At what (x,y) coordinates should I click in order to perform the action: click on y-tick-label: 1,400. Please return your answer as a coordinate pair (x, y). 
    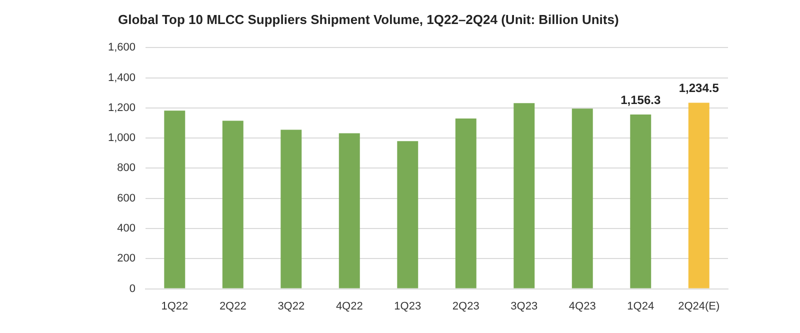
    Looking at the image, I should click on (122, 78).